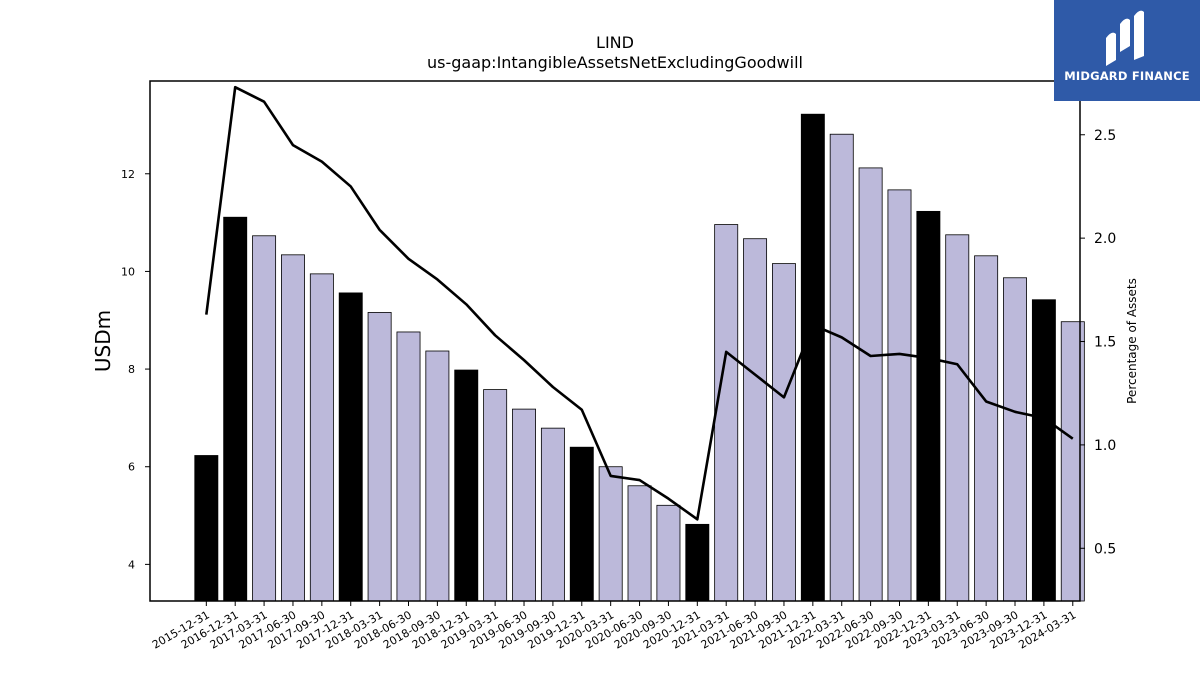  What do you see at coordinates (1105, 343) in the screenshot?
I see `y2-tick-label: 1.5` at bounding box center [1105, 343].